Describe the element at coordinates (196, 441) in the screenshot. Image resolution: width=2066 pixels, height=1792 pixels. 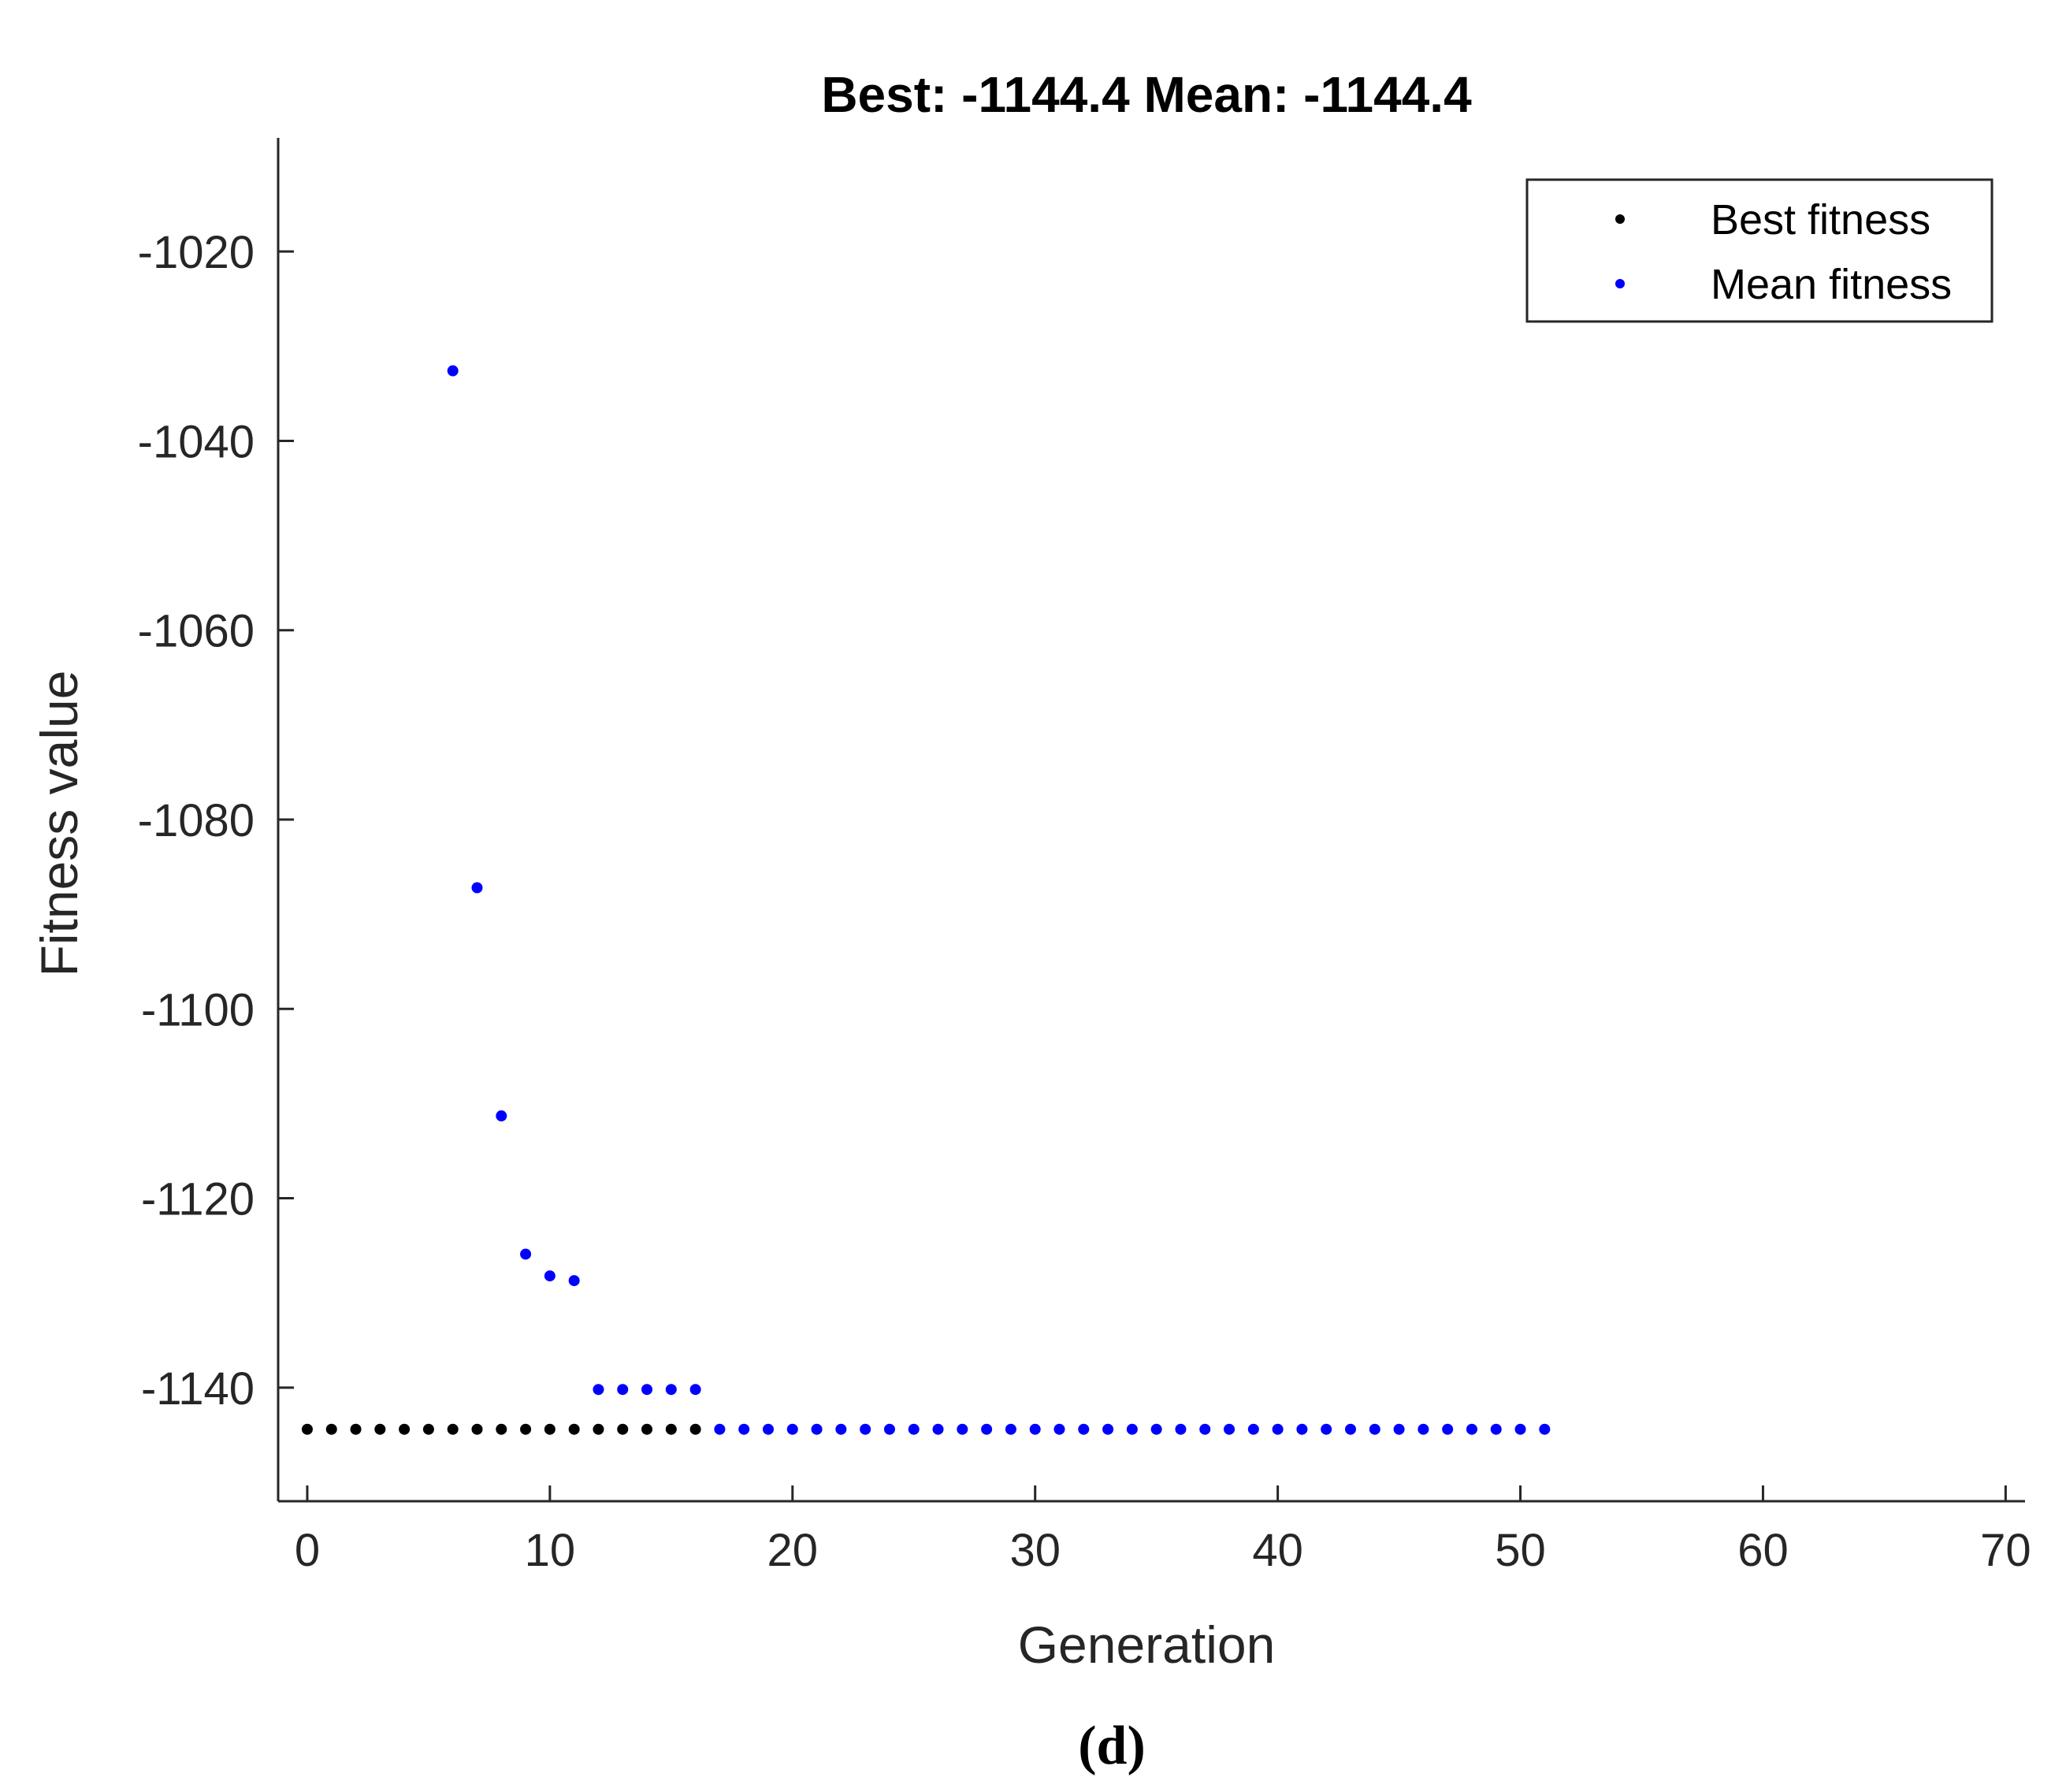
I see `y-tick-label: -1040` at that location.